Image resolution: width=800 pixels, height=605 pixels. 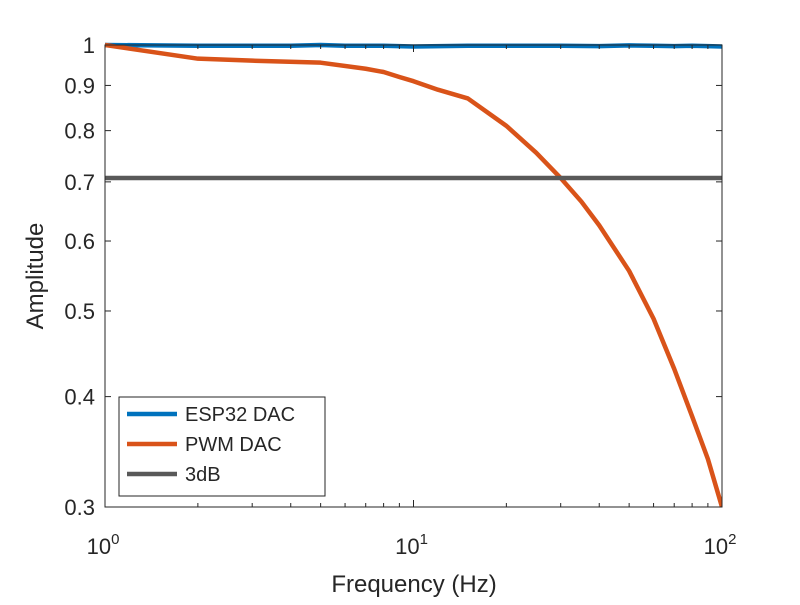 I want to click on x-tick-exponent: 2, so click(x=732, y=539).